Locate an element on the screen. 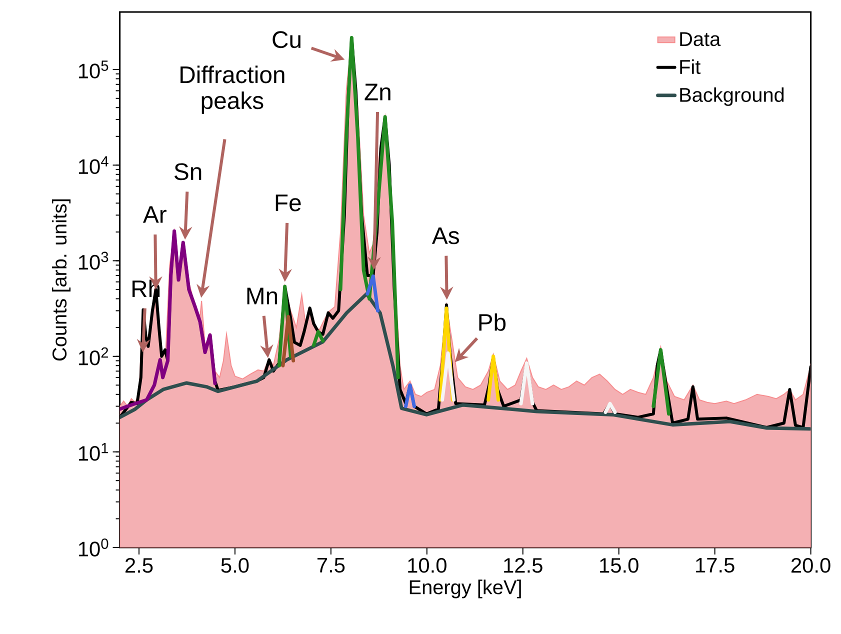  legend-label: Data is located at coordinates (700, 39).